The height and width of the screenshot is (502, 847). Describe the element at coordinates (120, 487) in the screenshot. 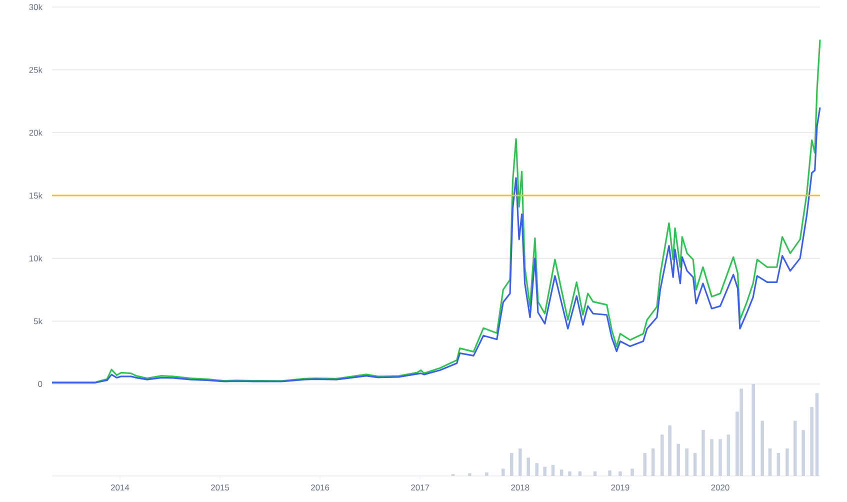

I see `x-tick-label: 2014` at that location.